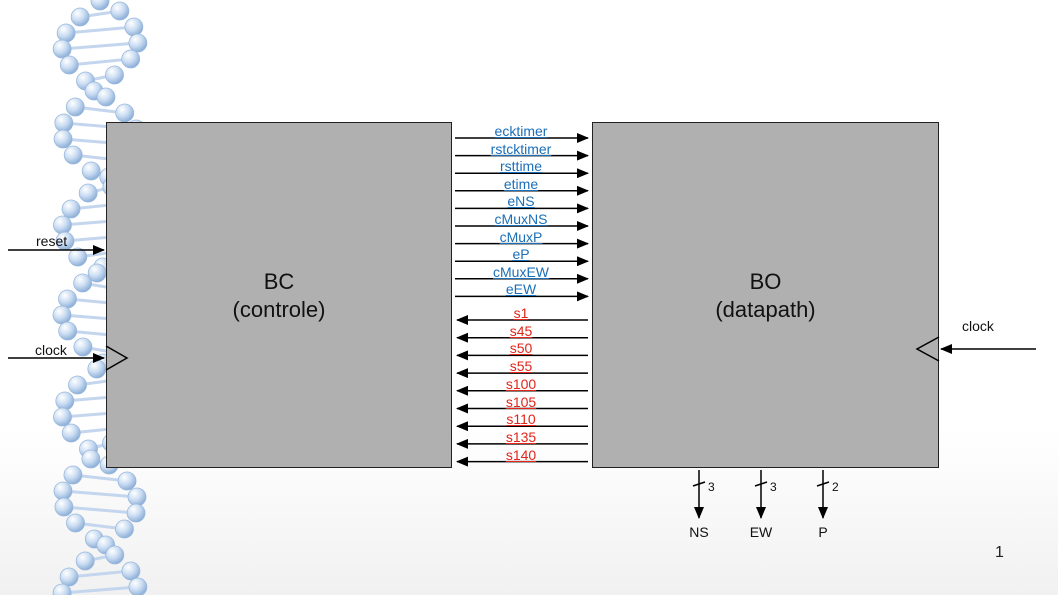  Describe the element at coordinates (521, 419) in the screenshot. I see `in-signal-label: s110` at that location.